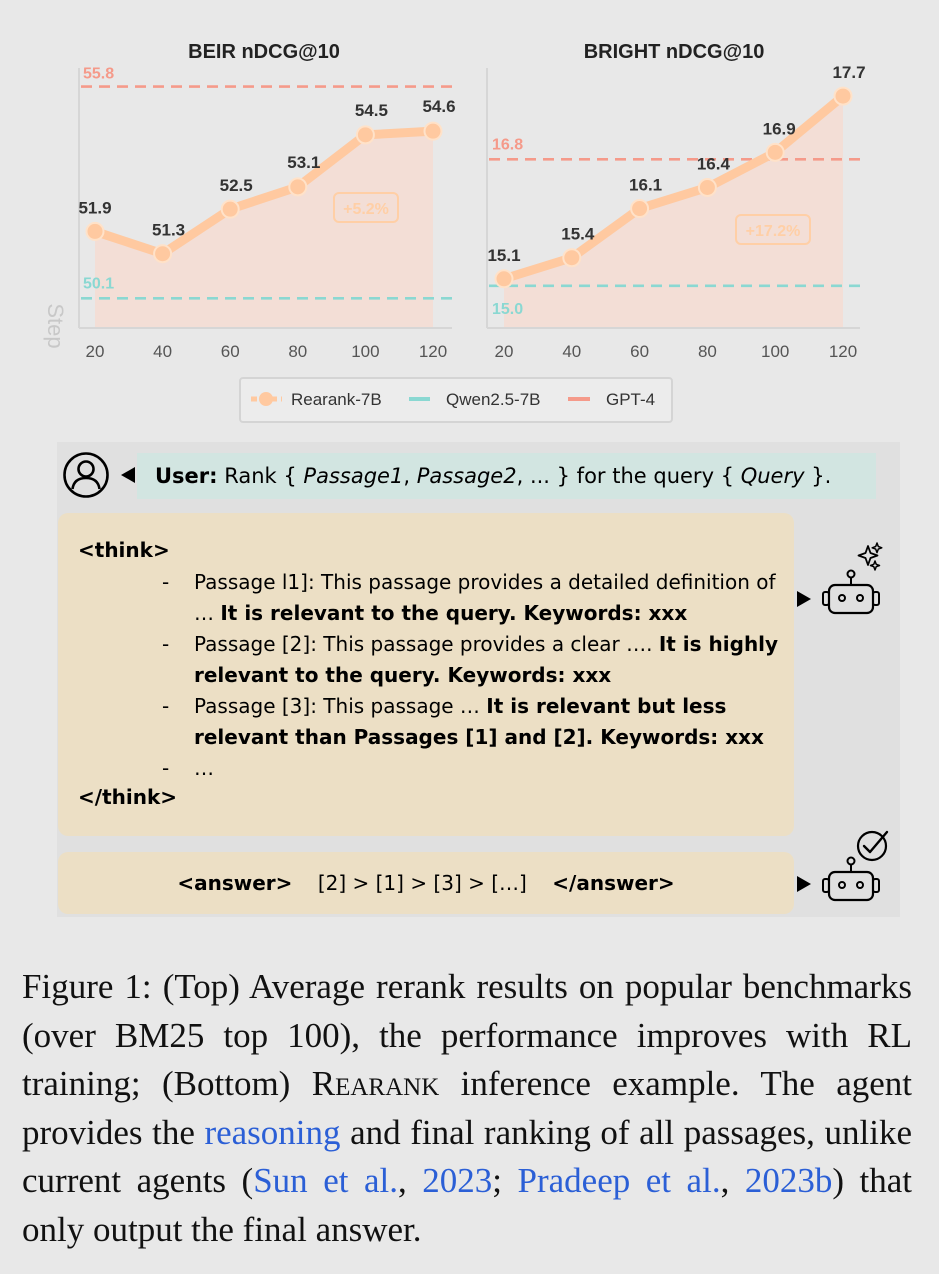 This screenshot has width=939, height=1274. Describe the element at coordinates (235, 883) in the screenshot. I see `answer-open-tag: <answer>` at that location.